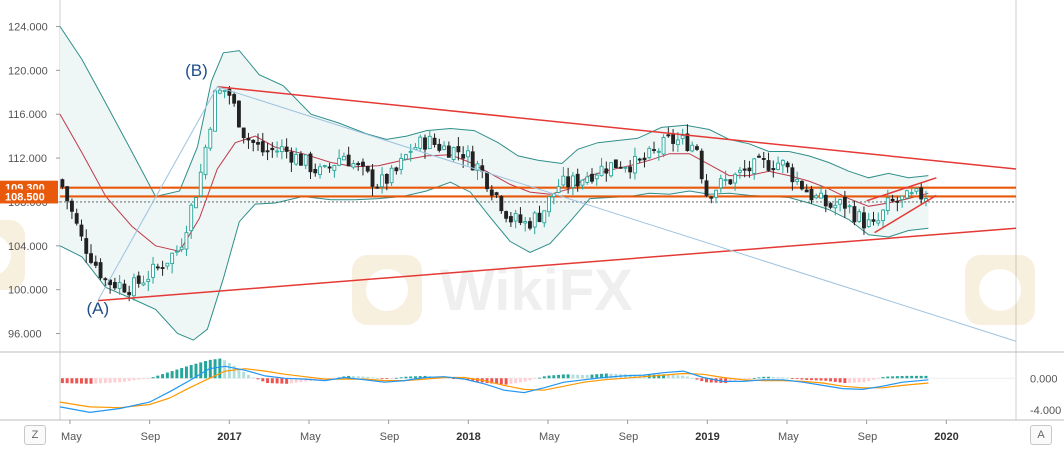  Describe the element at coordinates (494, 371) in the screenshot. I see `macd-histogram` at that location.